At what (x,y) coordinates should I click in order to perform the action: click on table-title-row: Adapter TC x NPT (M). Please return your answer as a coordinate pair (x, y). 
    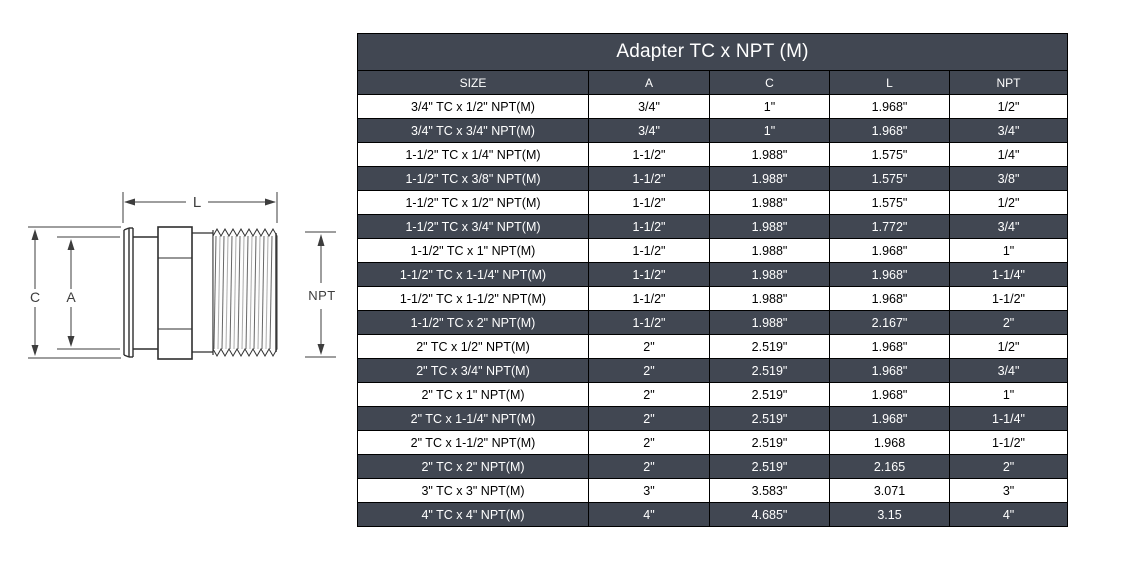
    Looking at the image, I should click on (712, 52).